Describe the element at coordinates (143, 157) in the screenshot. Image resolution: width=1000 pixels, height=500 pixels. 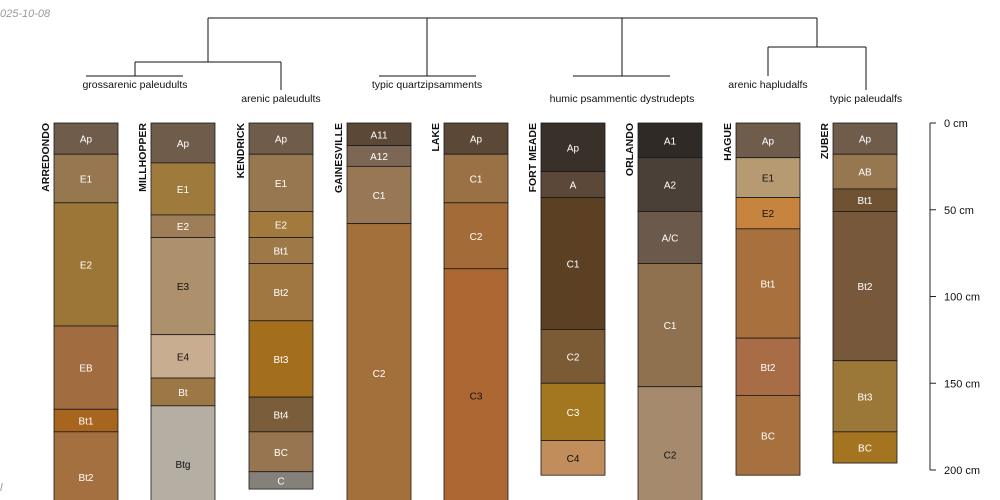
I see `profile-name: MILLHOPPER` at that location.